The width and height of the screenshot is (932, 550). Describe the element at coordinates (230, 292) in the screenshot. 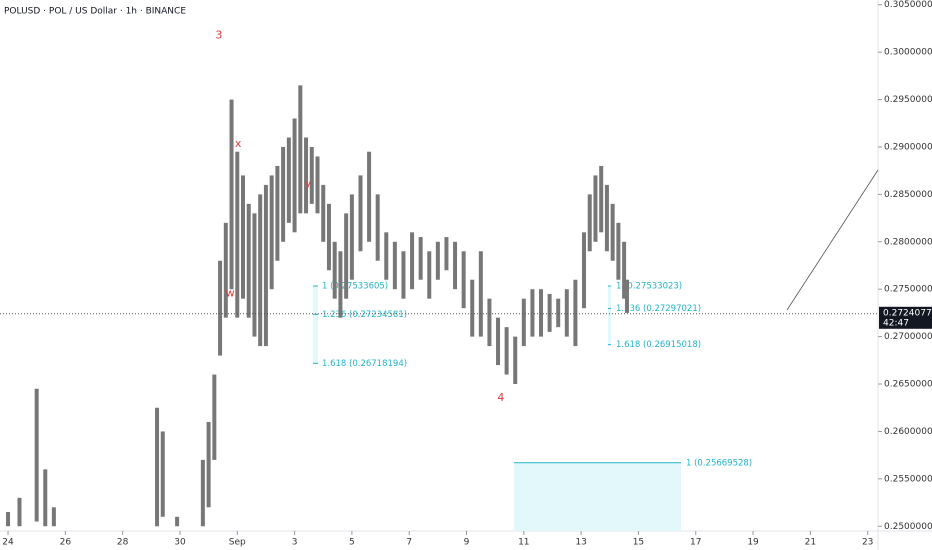

I see `wave-label: w` at that location.